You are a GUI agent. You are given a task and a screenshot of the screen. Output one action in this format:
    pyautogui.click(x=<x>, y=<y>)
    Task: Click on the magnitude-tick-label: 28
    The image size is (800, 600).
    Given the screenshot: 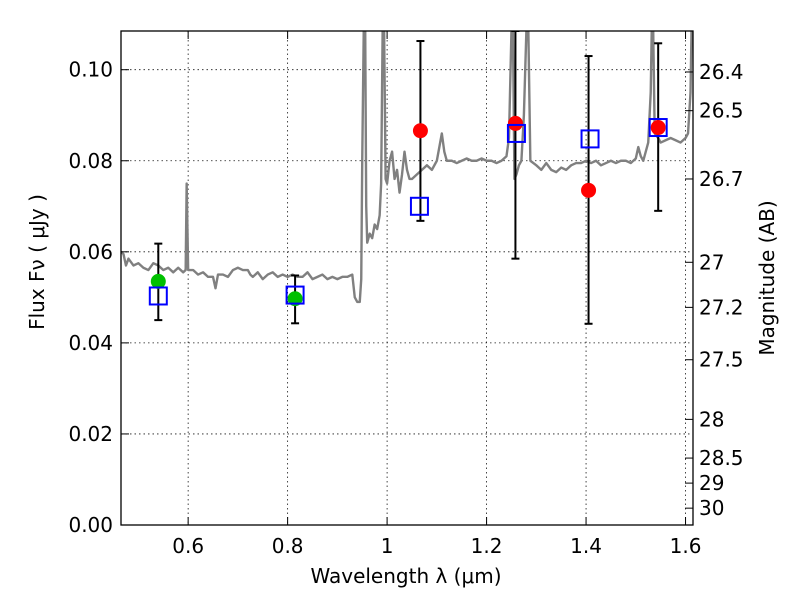 What is the action you would take?
    pyautogui.click(x=711, y=419)
    